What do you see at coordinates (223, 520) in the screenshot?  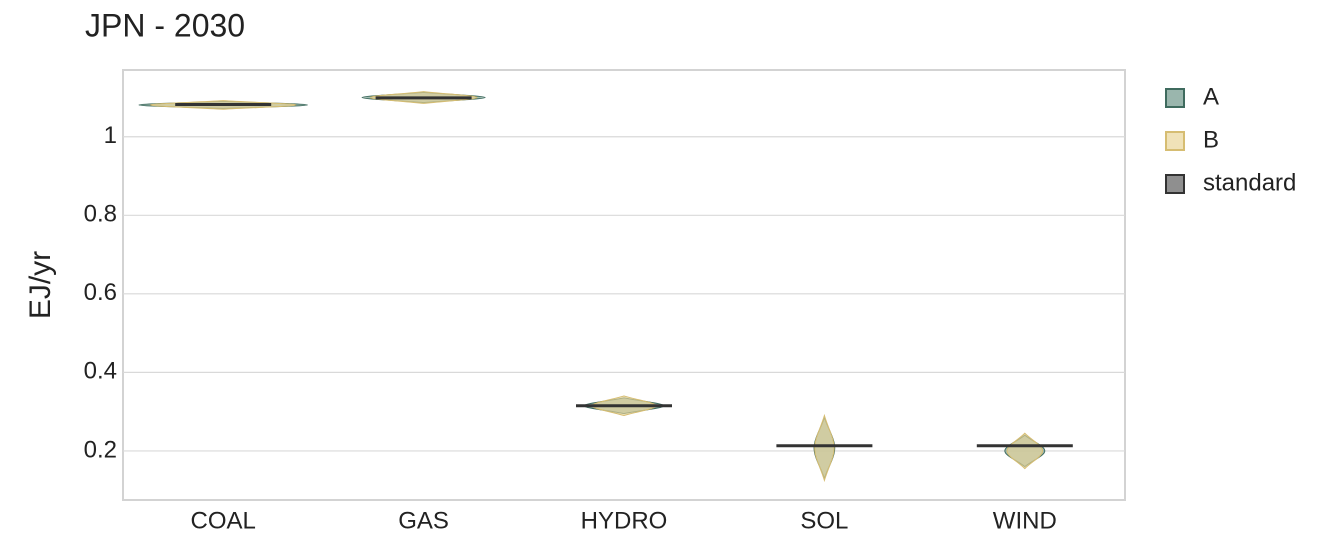 I see `x-tick-label: COAL` at bounding box center [223, 520].